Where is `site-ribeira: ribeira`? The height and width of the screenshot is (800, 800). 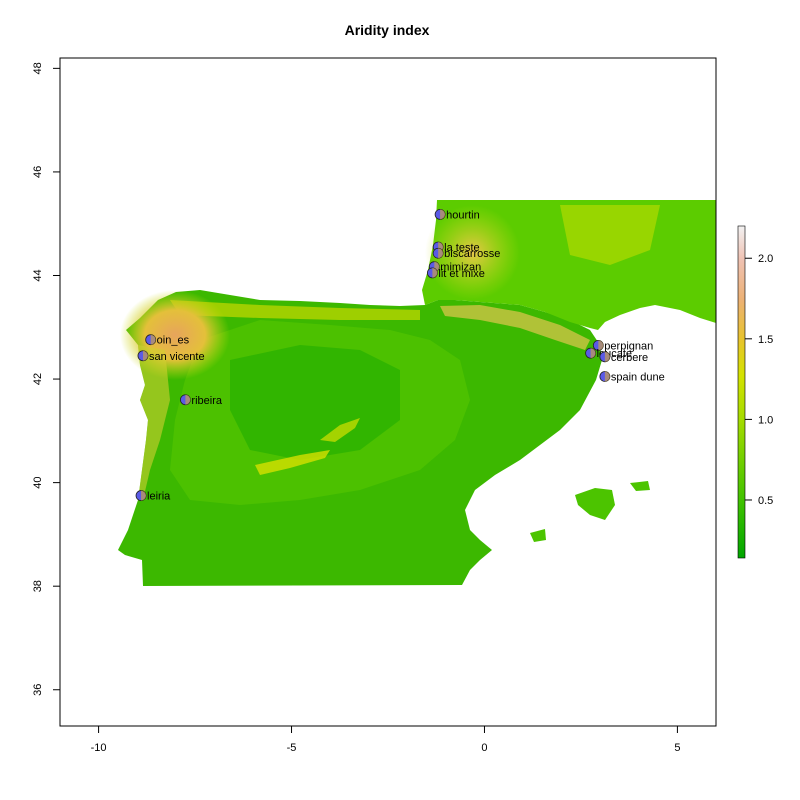
site-ribeira: ribeira is located at coordinates (201, 400).